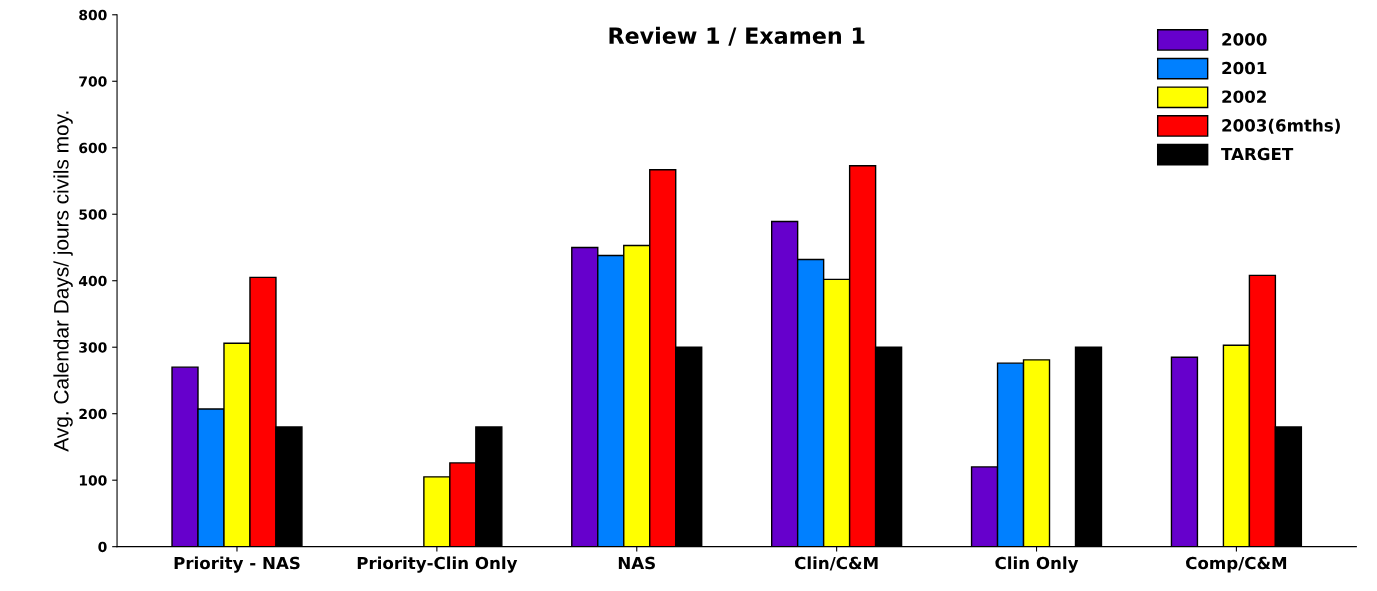 Image resolution: width=1377 pixels, height=591 pixels. What do you see at coordinates (1236, 564) in the screenshot?
I see `x-tick-label: Comp/C&M` at bounding box center [1236, 564].